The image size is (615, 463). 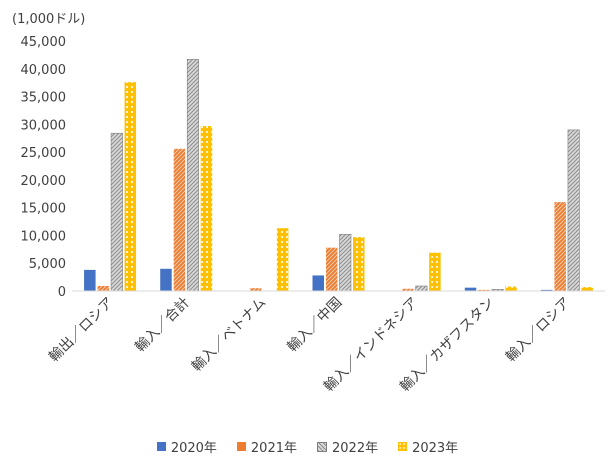 I want to click on legend: 2020年 2021年 2022年 2023年, so click(x=307, y=446).